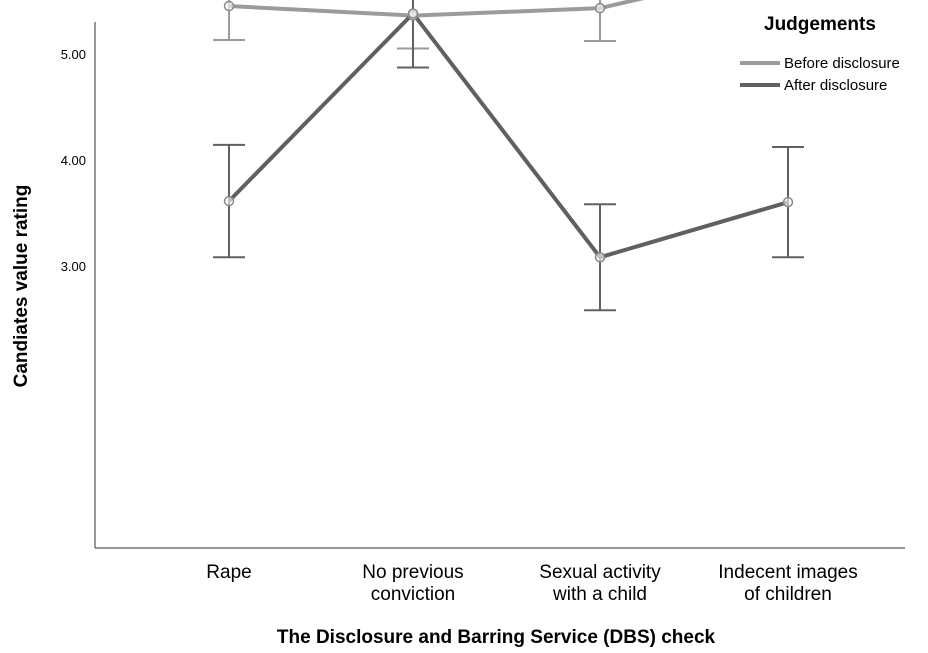  Describe the element at coordinates (835, 85) in the screenshot. I see `legend-label-after: After disclosure` at that location.